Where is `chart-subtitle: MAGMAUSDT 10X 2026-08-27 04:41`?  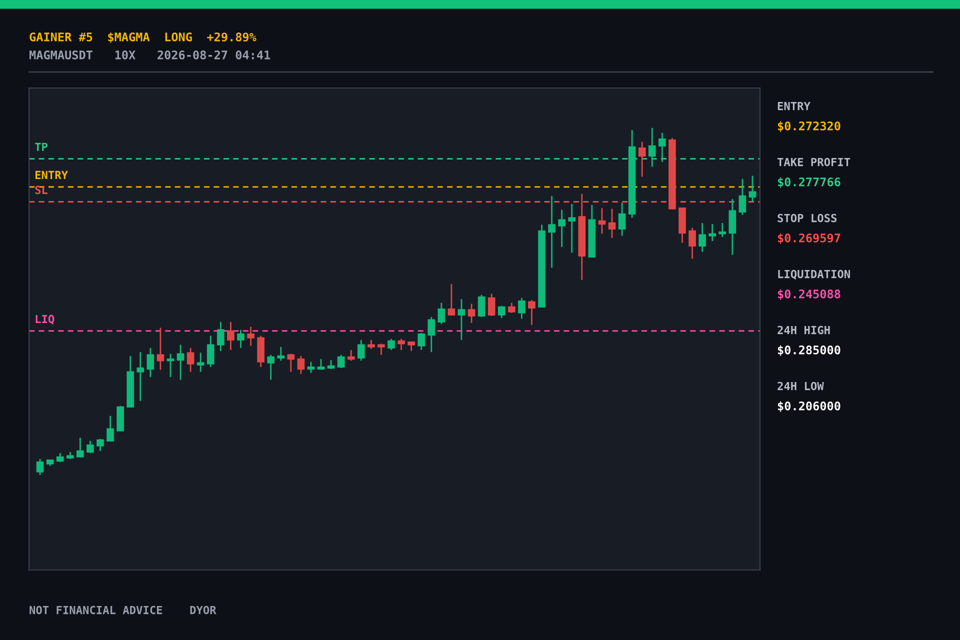 chart-subtitle: MAGMAUSDT 10X 2026-08-27 04:41 is located at coordinates (149, 55).